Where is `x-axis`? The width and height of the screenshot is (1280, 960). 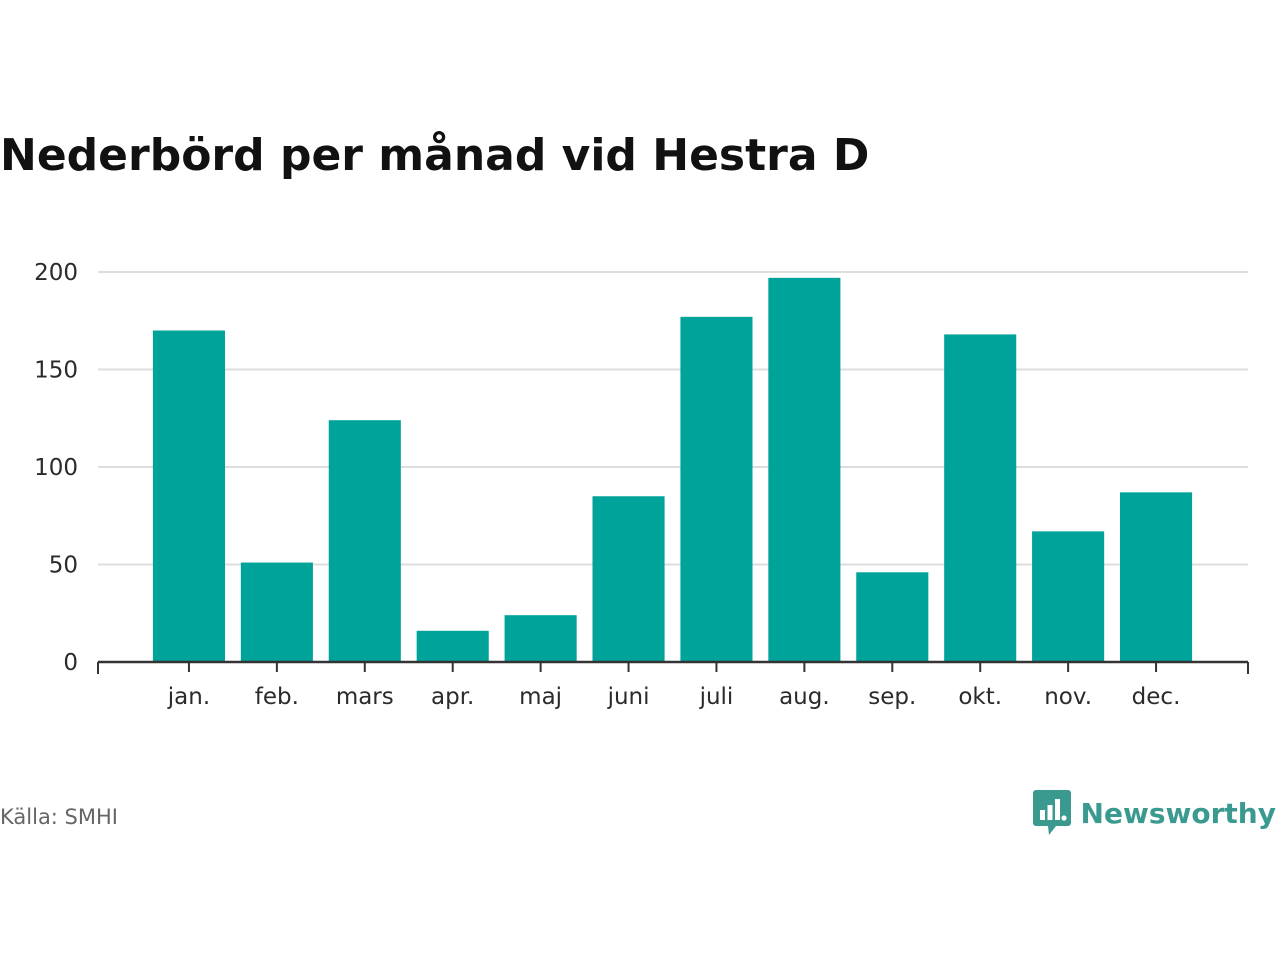
x-axis is located at coordinates (673, 667).